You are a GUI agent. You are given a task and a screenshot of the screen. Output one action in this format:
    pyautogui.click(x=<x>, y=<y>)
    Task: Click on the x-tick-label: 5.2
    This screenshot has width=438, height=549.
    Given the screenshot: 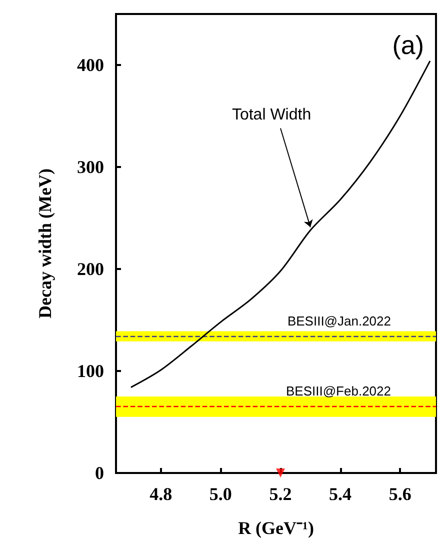 What is the action you would take?
    pyautogui.click(x=280, y=494)
    